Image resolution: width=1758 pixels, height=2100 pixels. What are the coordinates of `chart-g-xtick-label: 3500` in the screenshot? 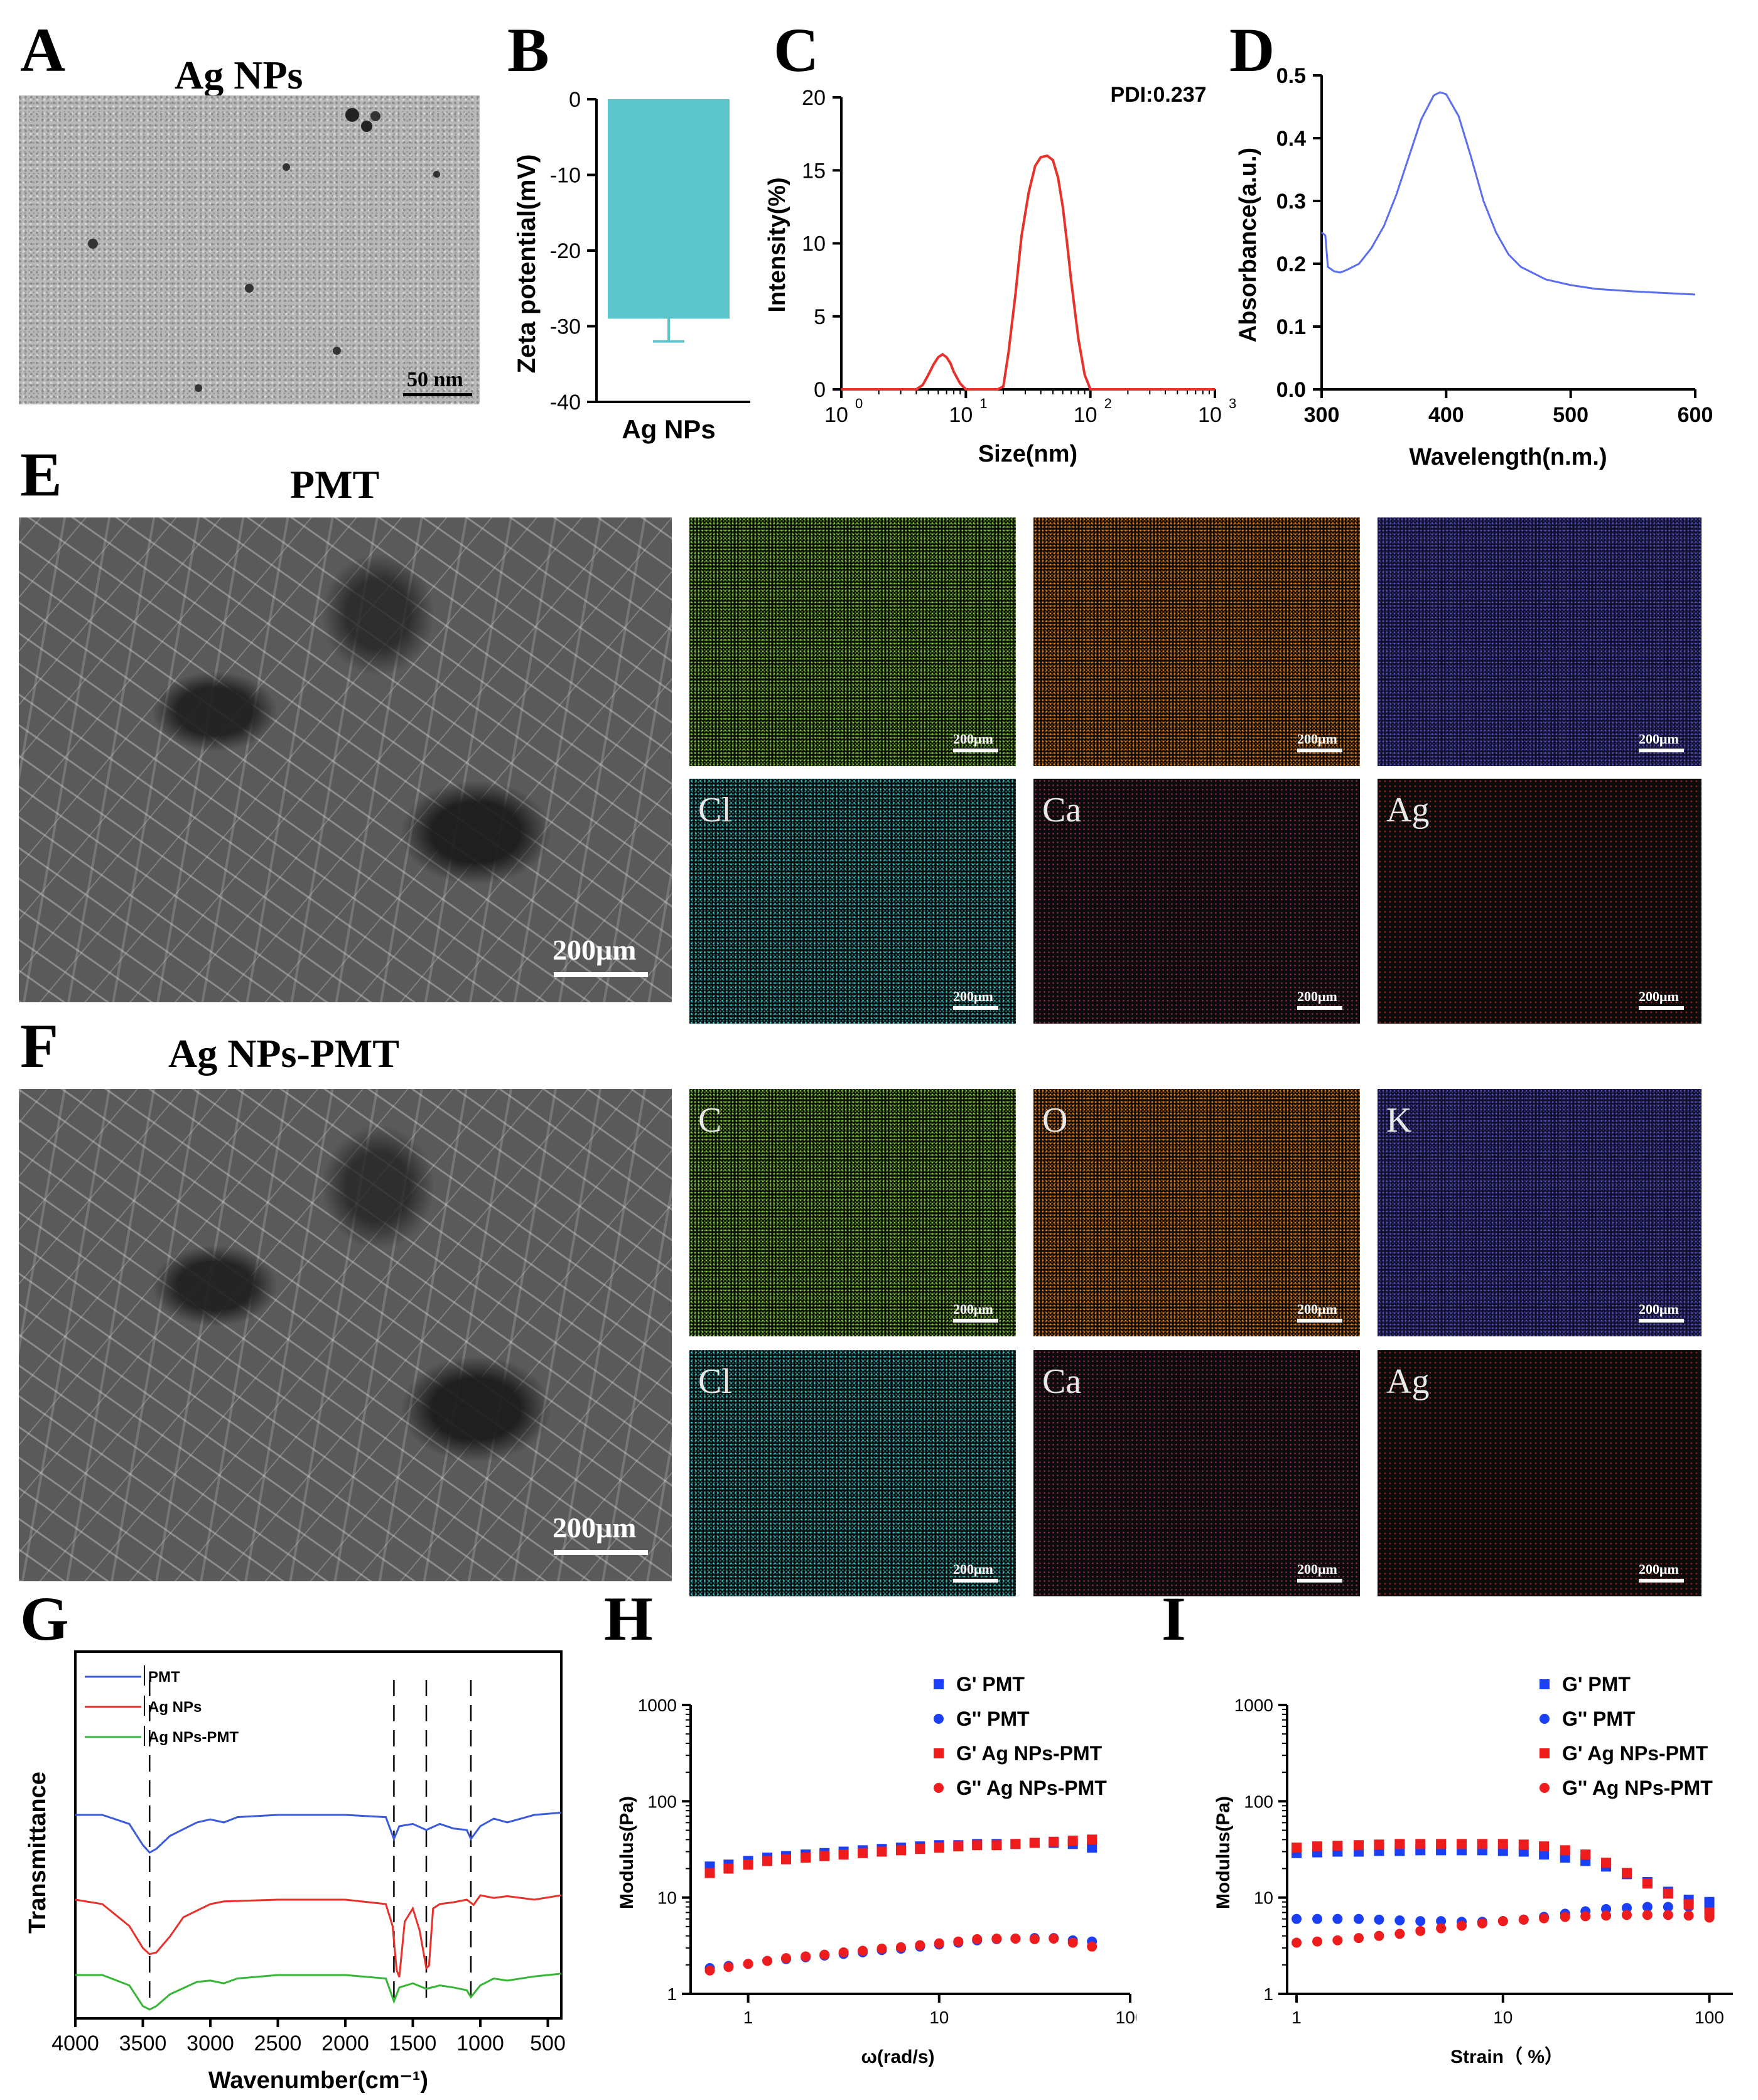 It's located at (143, 2043).